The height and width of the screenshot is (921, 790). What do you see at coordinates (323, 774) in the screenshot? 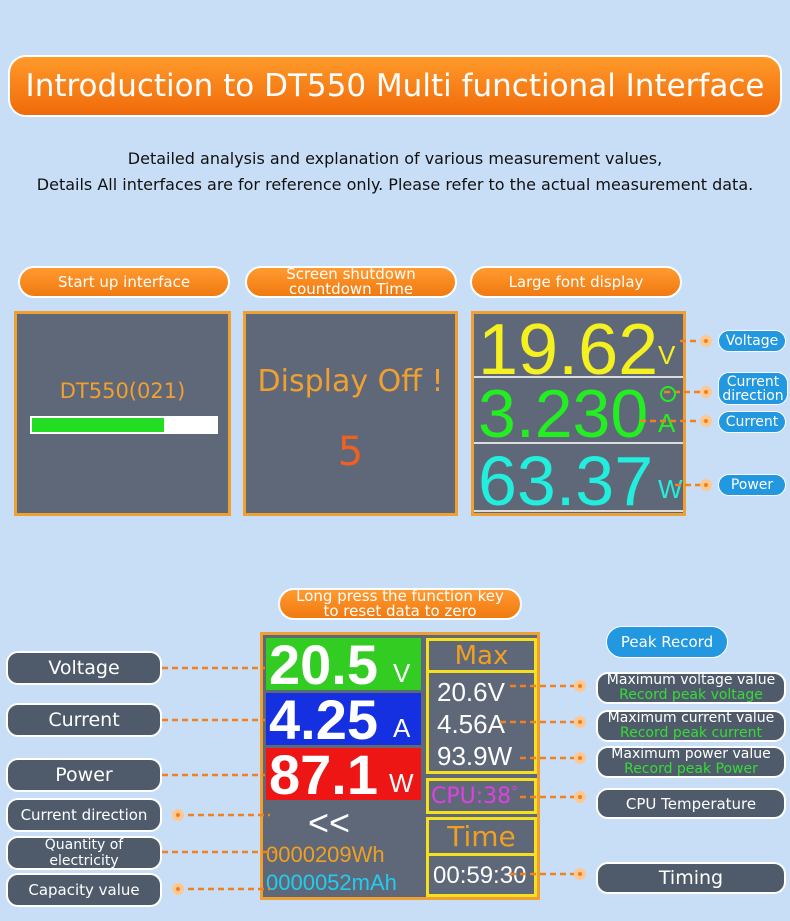
I see `power: 87.1` at bounding box center [323, 774].